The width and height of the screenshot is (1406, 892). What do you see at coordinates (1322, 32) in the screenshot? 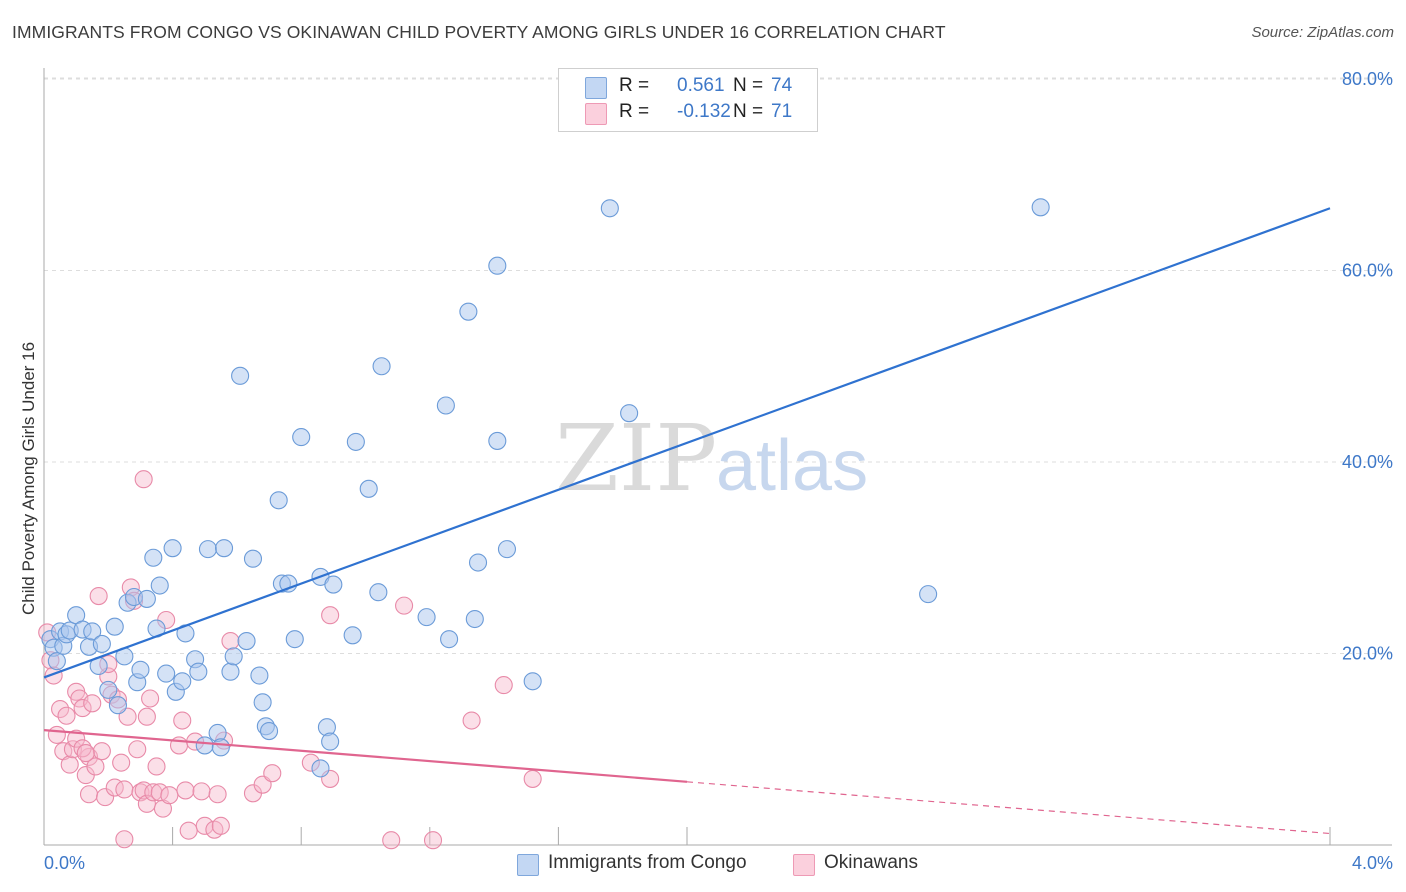
I see `source-credit: Source: ZipAtlas.com` at bounding box center [1322, 32].